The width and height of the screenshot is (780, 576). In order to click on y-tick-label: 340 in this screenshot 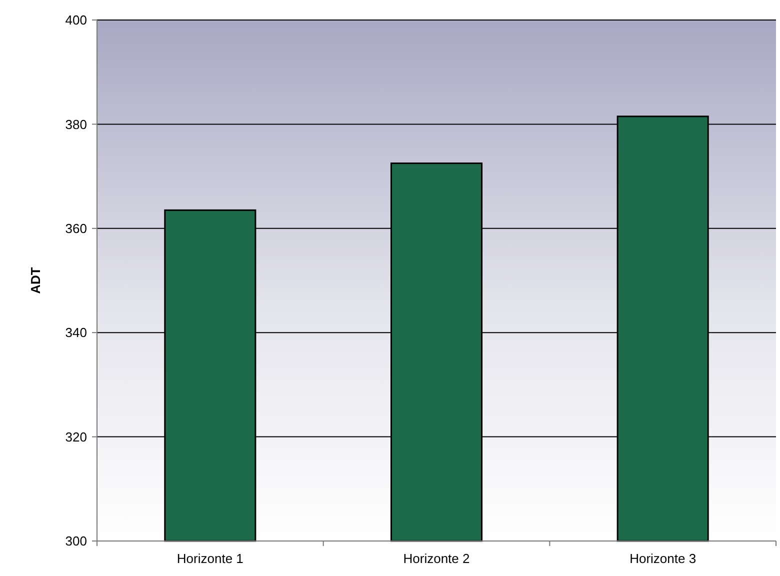, I will do `click(76, 332)`.